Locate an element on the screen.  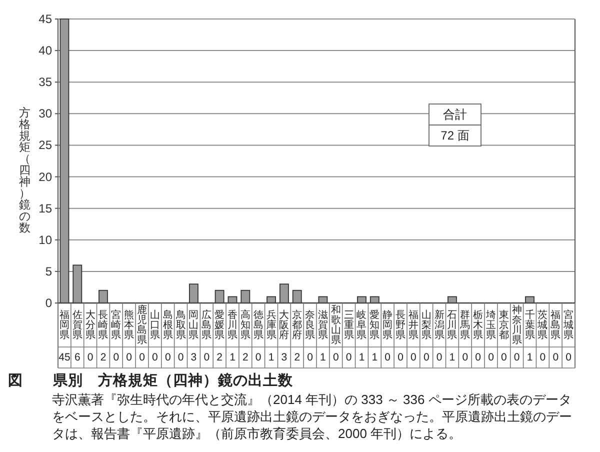
y-tick-label: 25 is located at coordinates (45, 145).